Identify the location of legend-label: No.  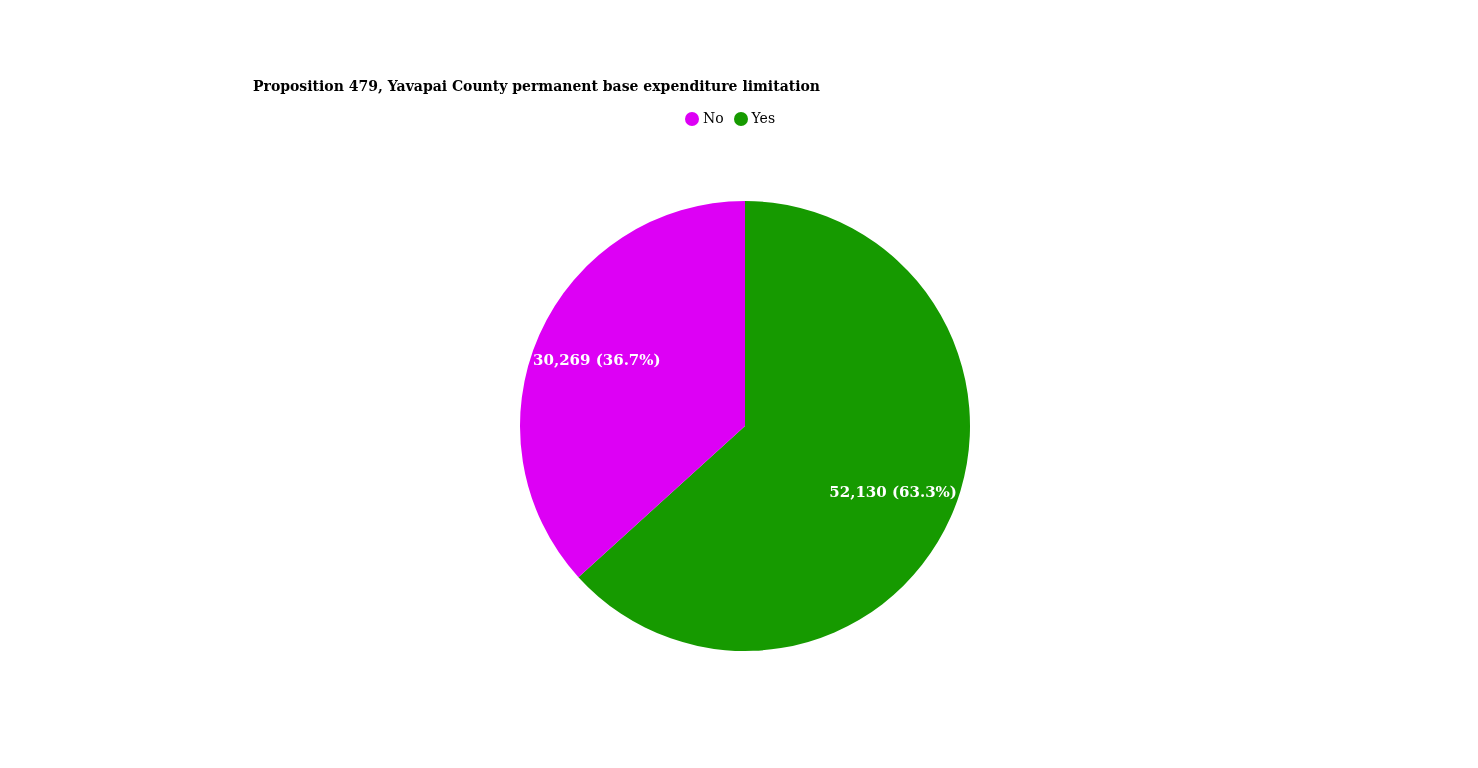
(713, 118).